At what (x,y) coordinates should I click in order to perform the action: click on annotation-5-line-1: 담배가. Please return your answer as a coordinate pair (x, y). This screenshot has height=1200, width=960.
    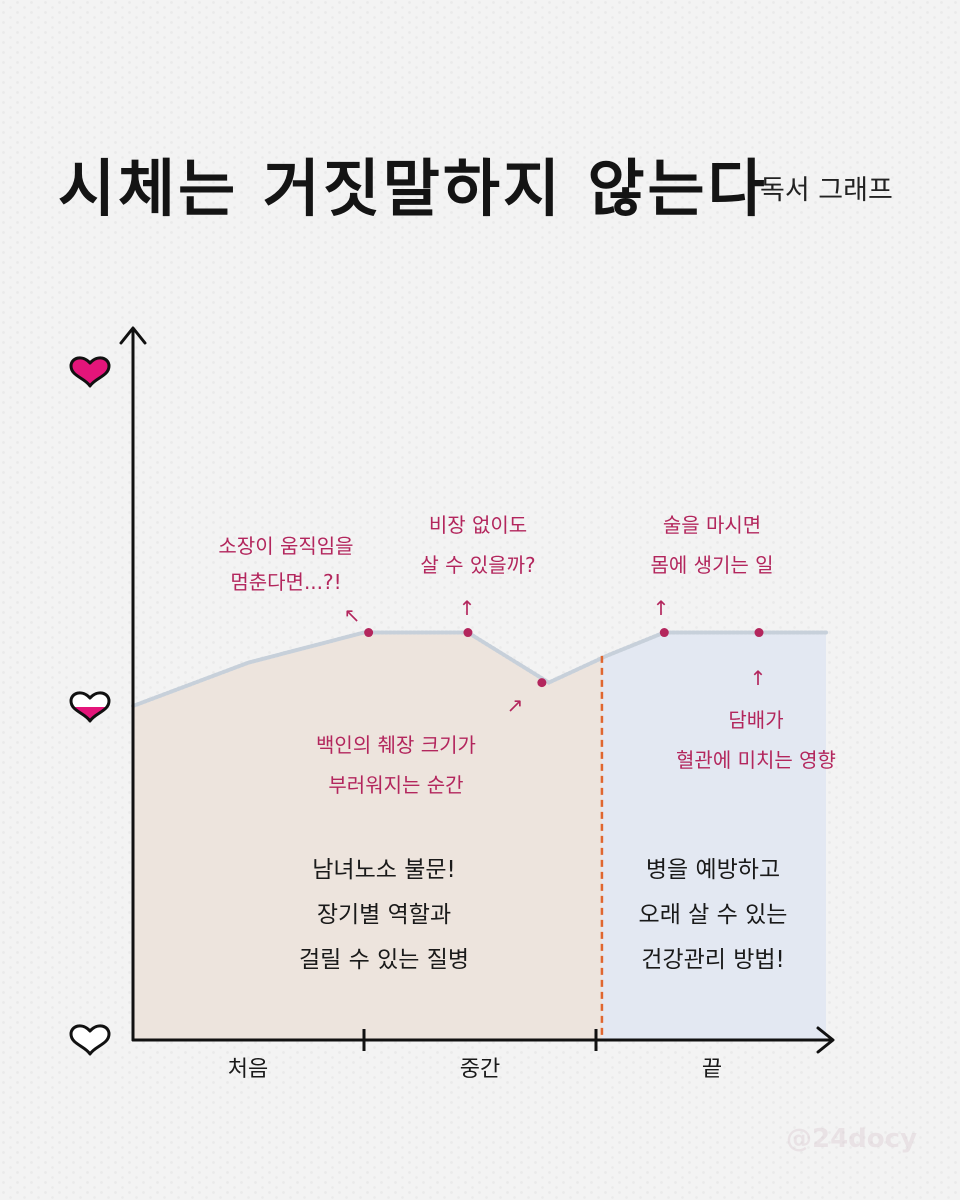
    Looking at the image, I should click on (755, 720).